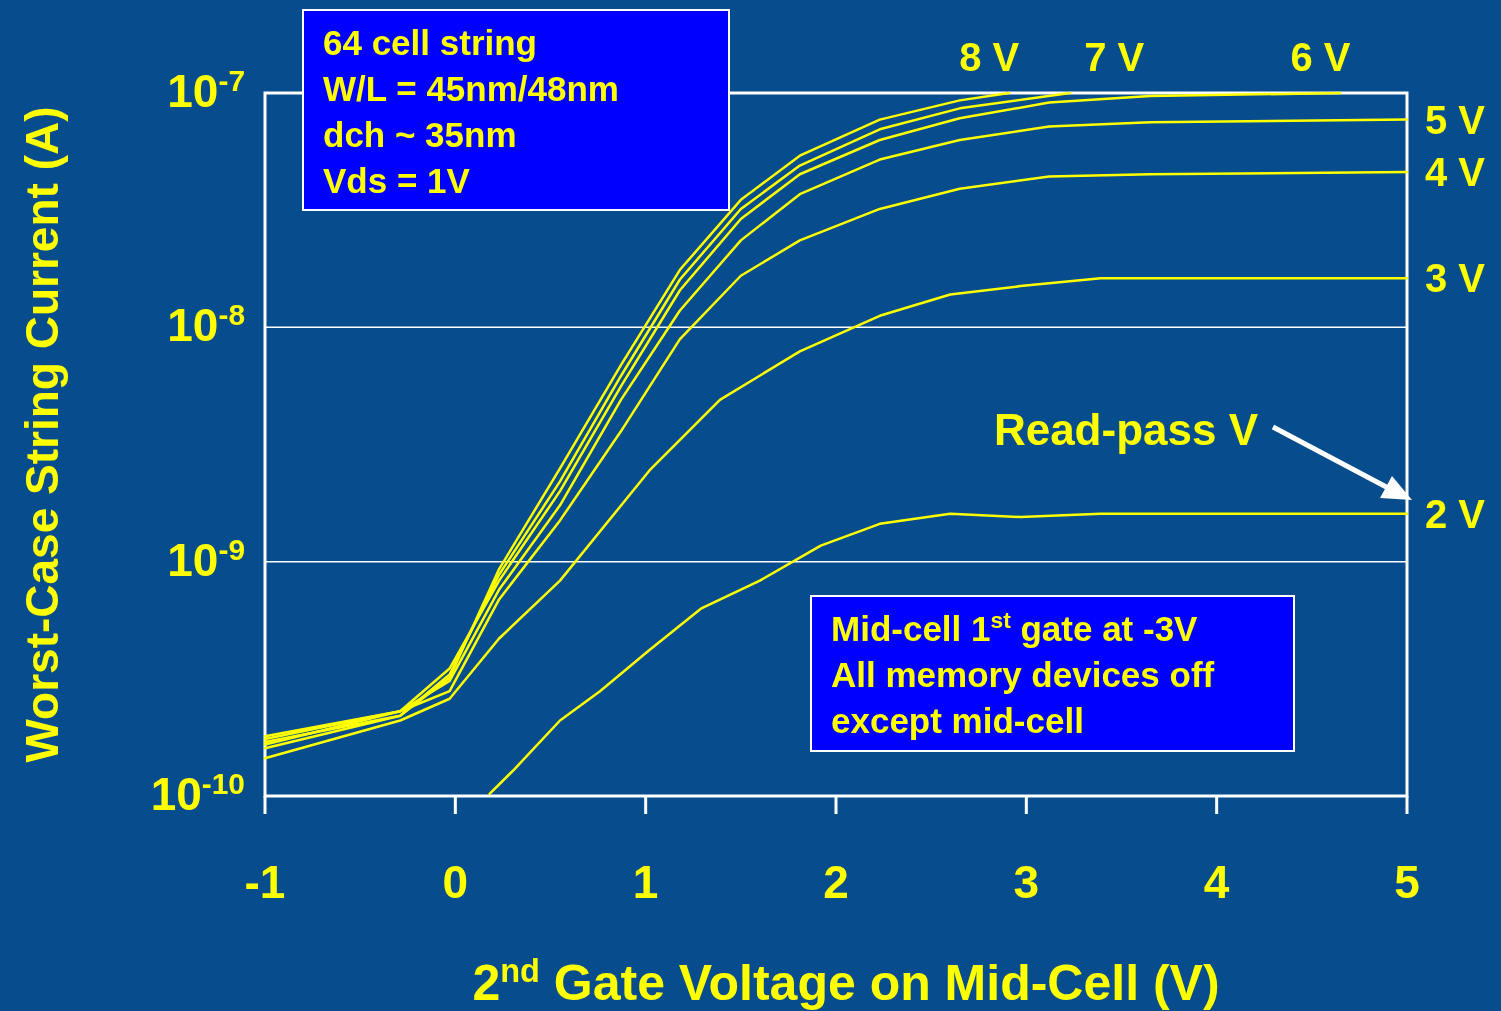 The image size is (1501, 1011). Describe the element at coordinates (1455, 119) in the screenshot. I see `series-label: 5 V` at that location.